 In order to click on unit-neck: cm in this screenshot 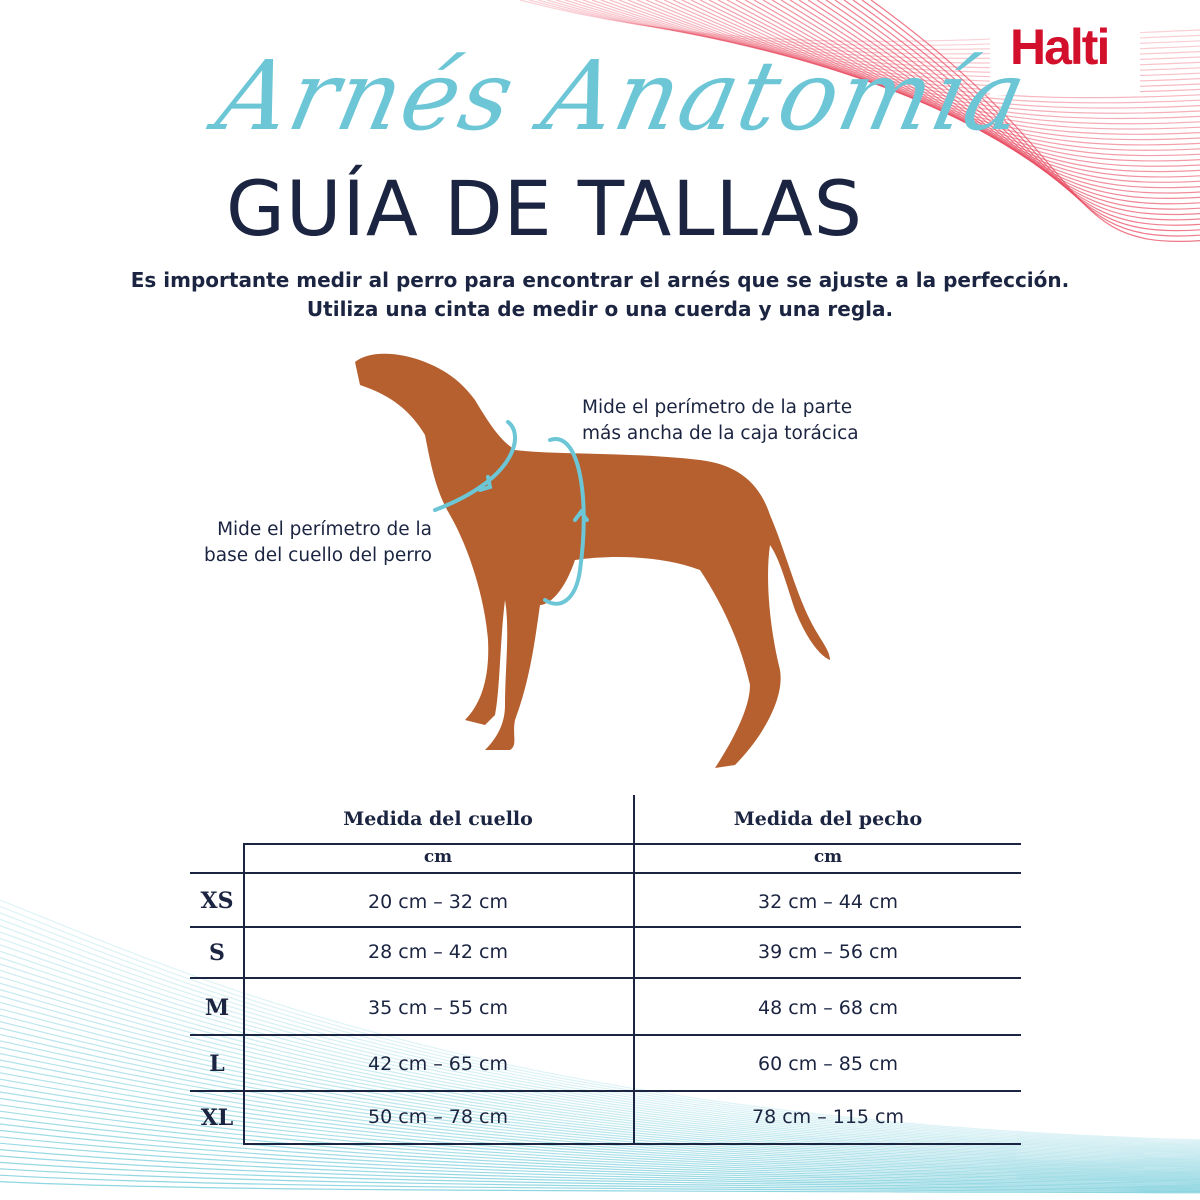, I will do `click(438, 857)`.